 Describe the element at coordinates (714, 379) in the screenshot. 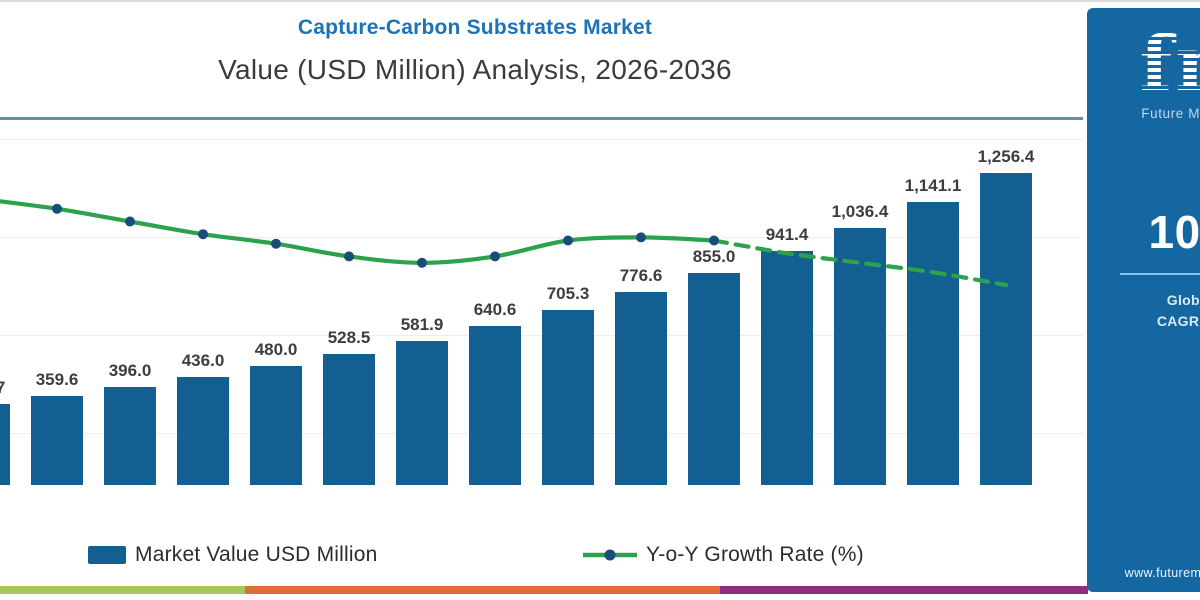

I see `bar-2032` at that location.